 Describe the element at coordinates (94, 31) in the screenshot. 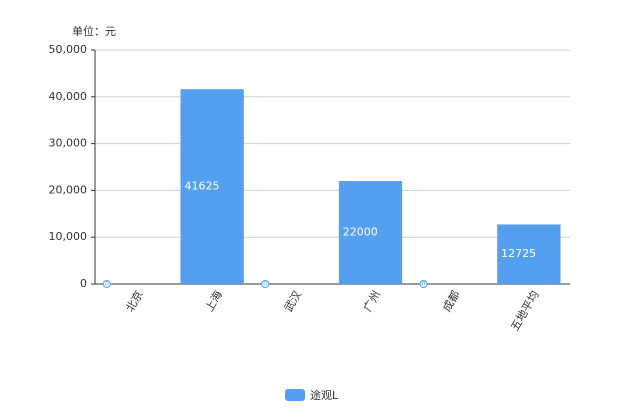

I see `y-axis-label: 单位：元` at that location.